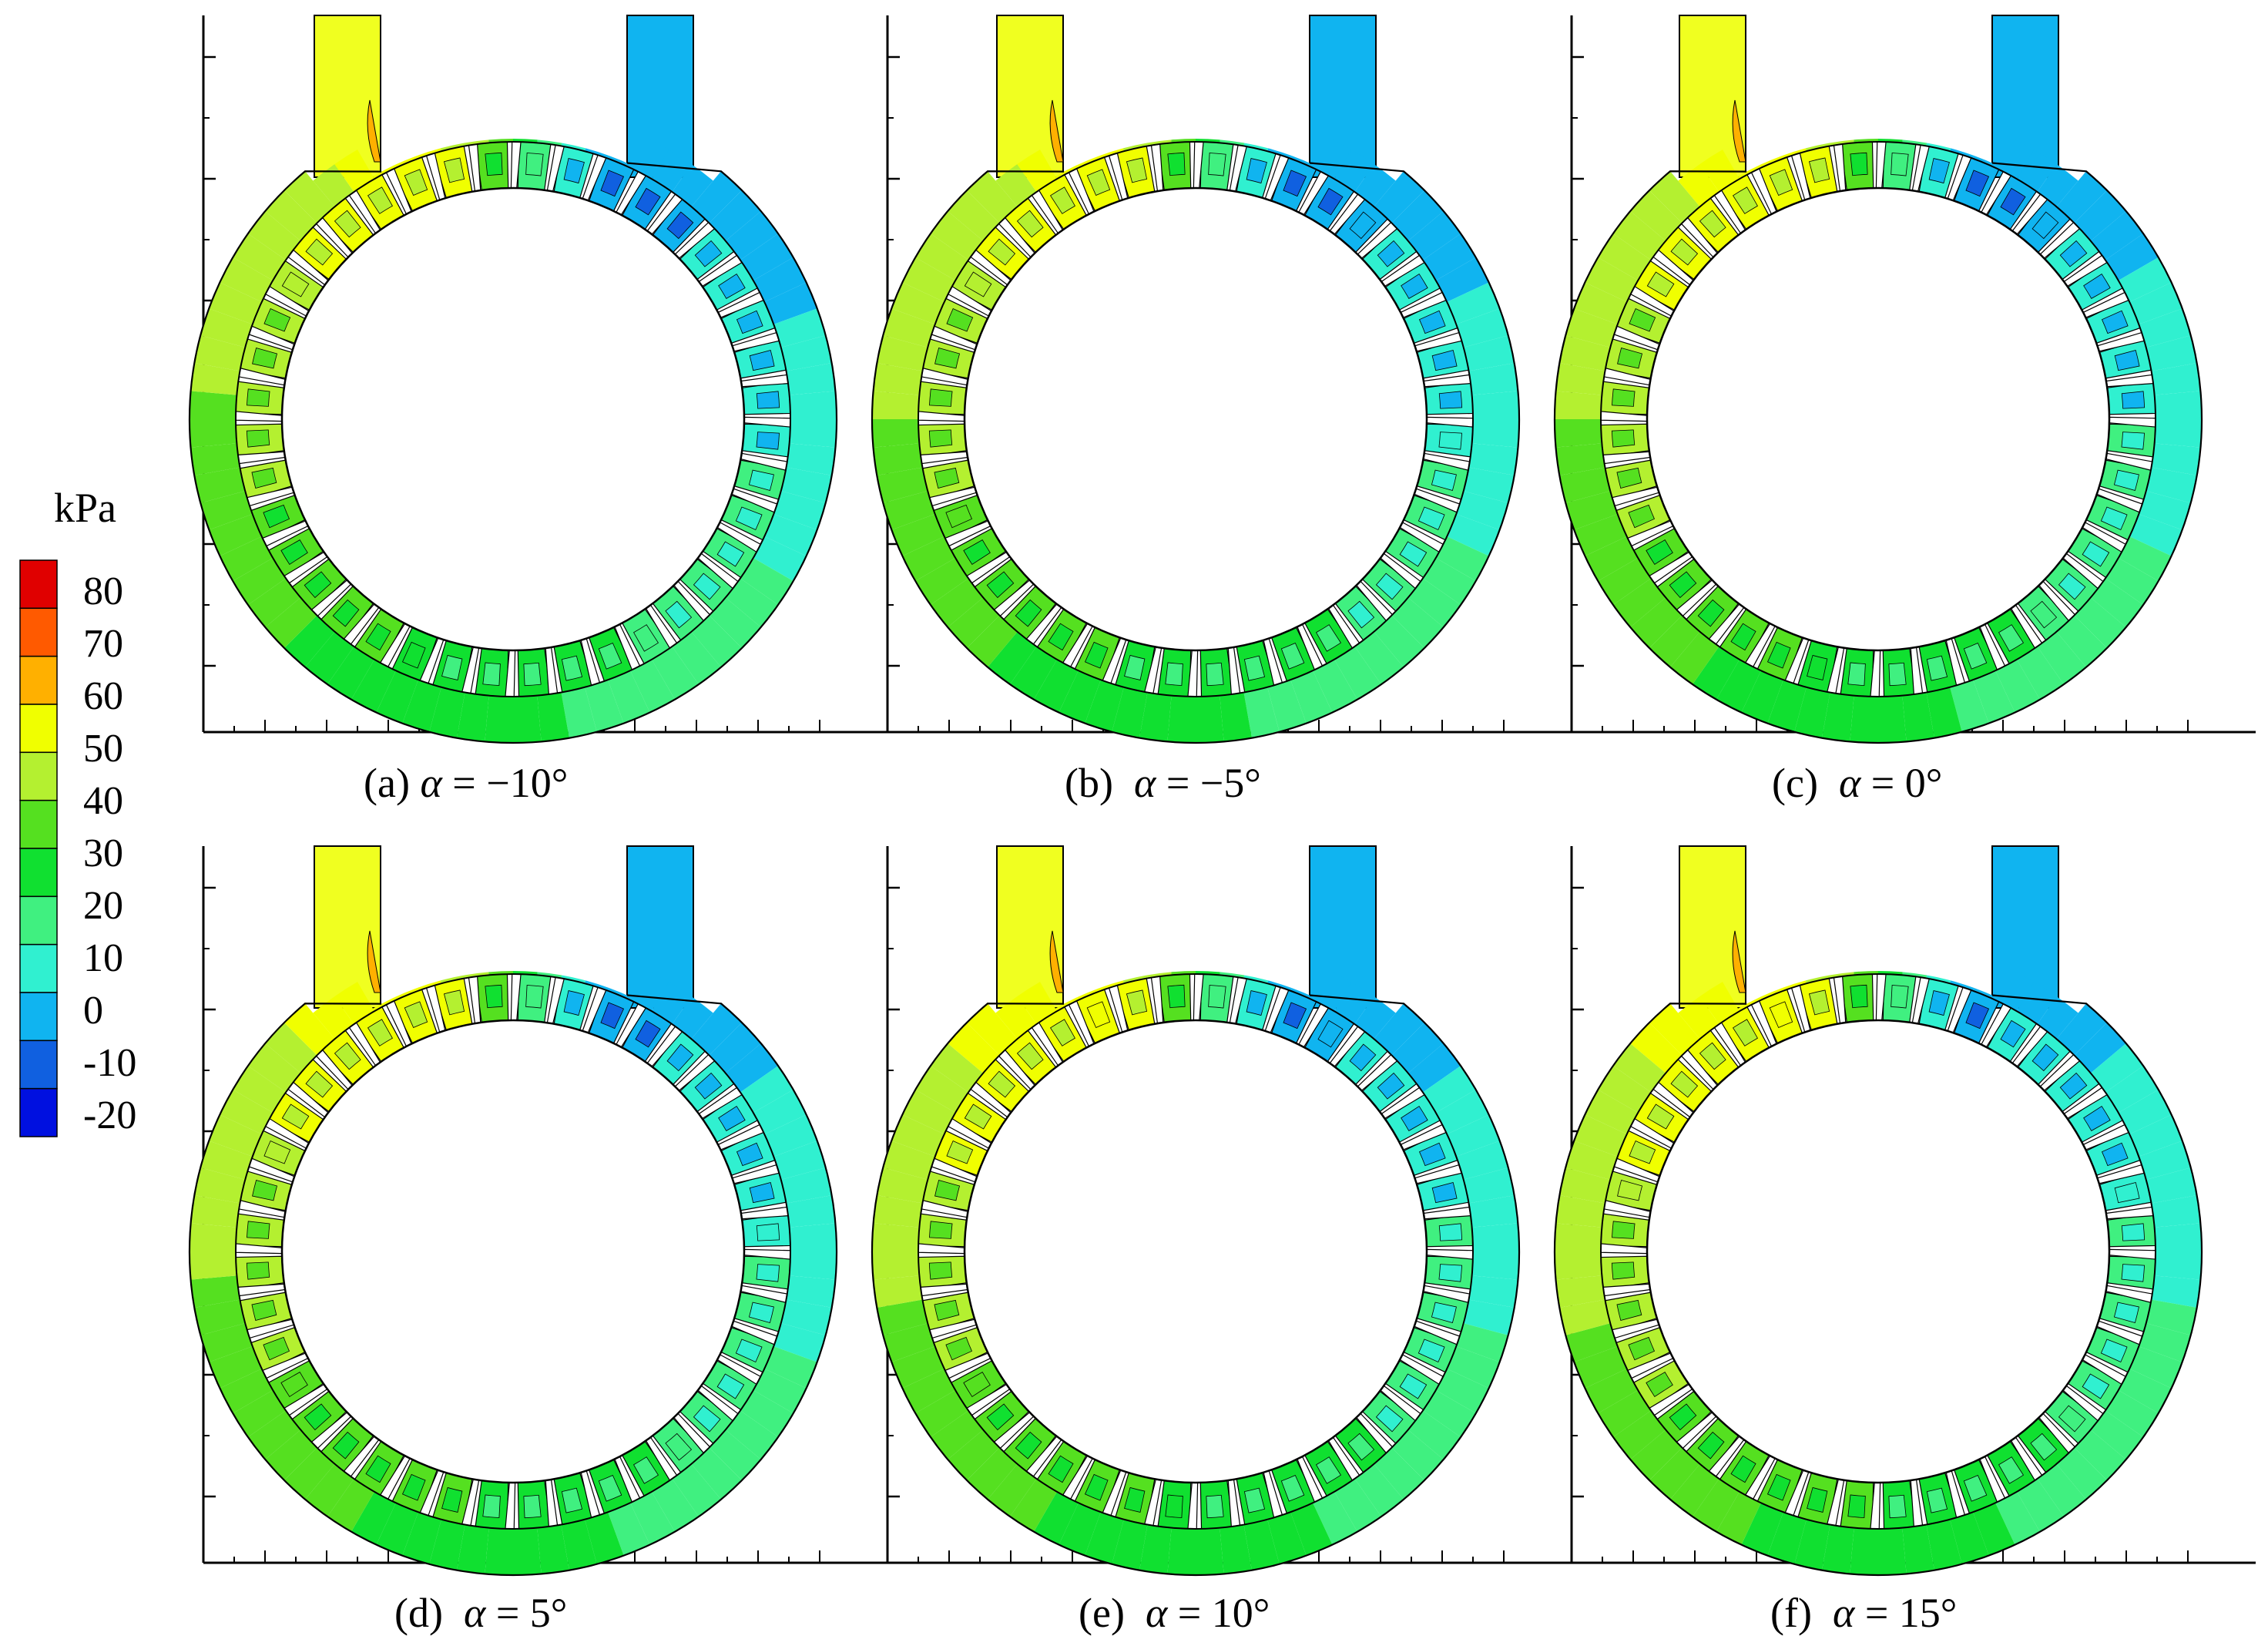  Describe the element at coordinates (38, 921) in the screenshot. I see `legend-swatch` at that location.